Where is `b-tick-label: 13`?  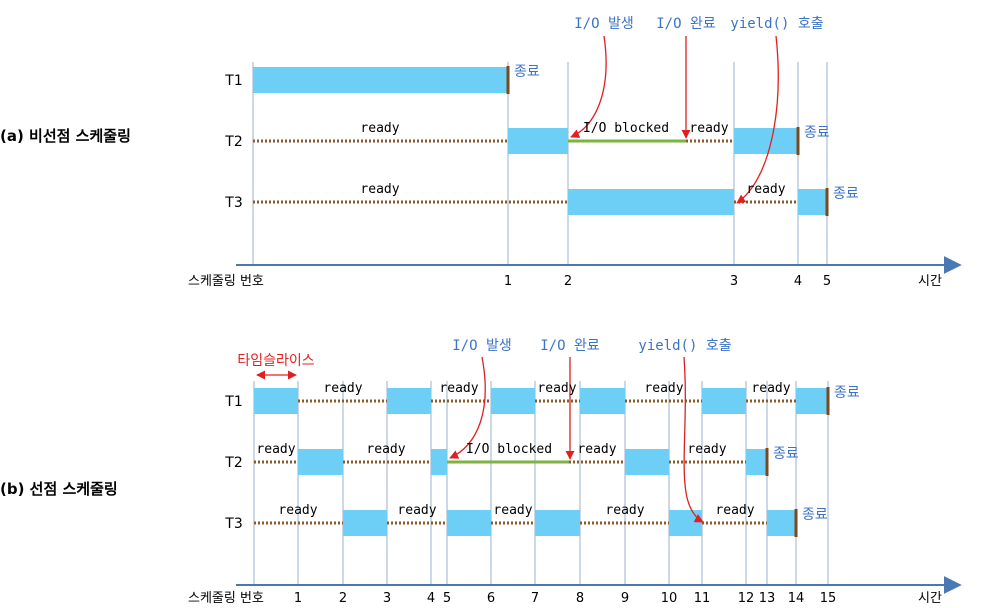
b-tick-label: 13 is located at coordinates (767, 598).